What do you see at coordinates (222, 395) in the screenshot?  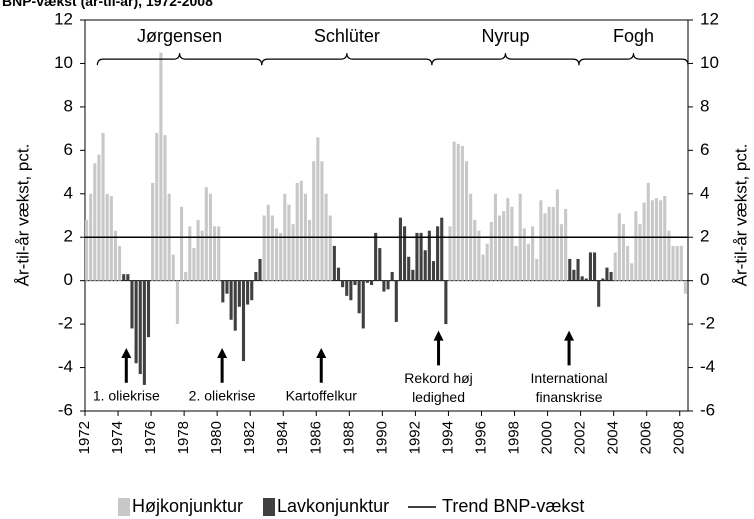 I see `annotation-text: 2. oliekrise` at bounding box center [222, 395].